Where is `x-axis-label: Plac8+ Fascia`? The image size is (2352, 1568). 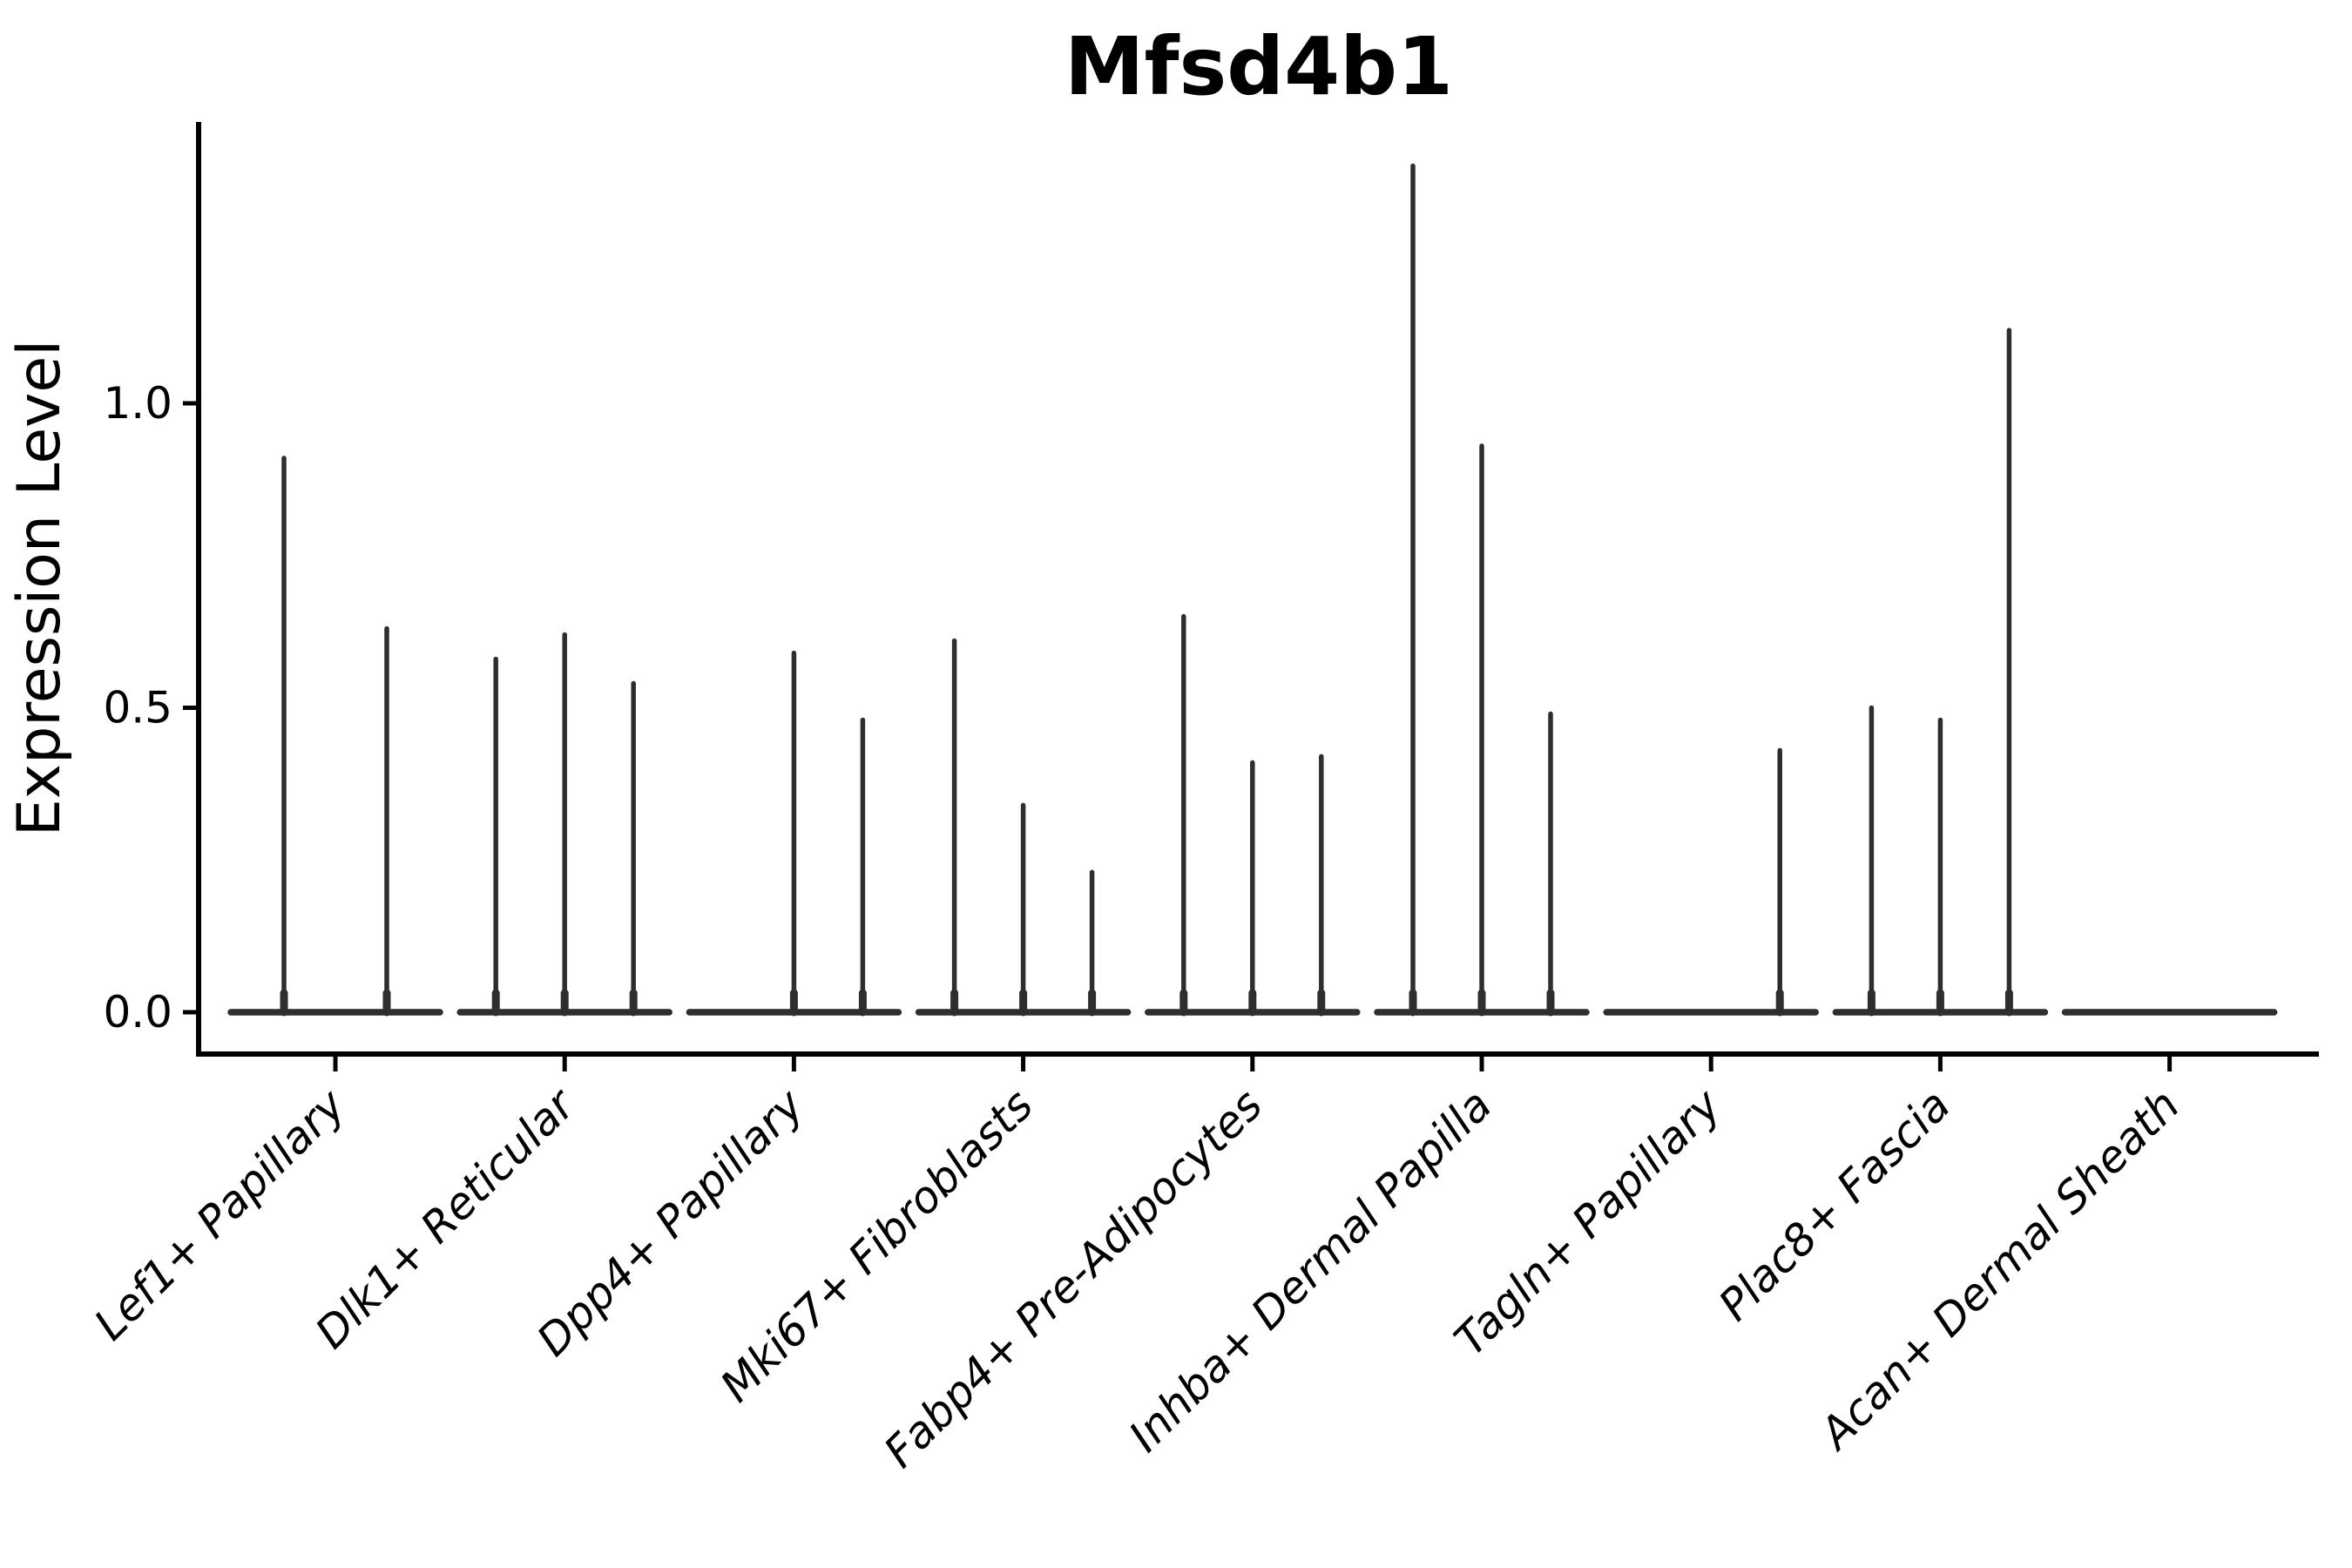
x-axis-label: Plac8+ Fascia is located at coordinates (1834, 1204).